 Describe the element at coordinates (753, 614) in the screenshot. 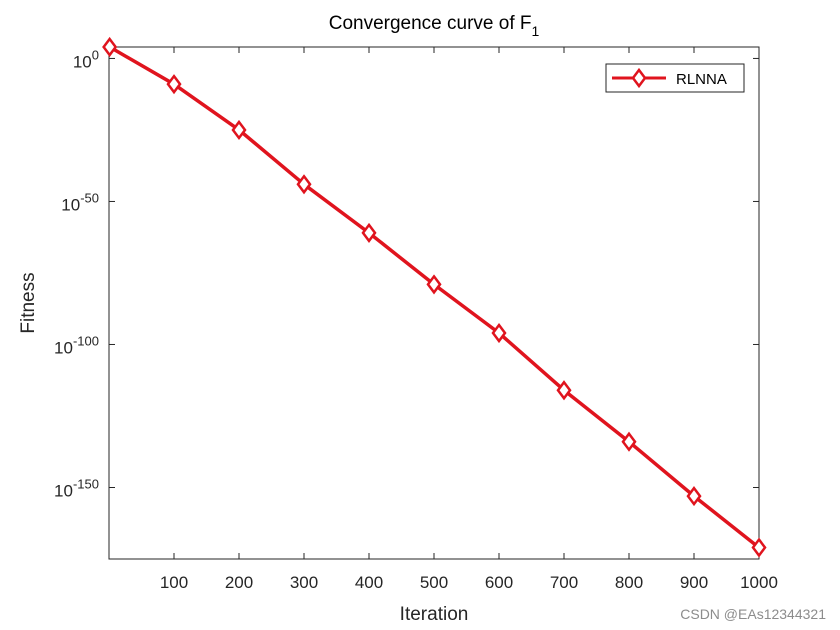

I see `watermark: CSDN @EAs12344321` at that location.